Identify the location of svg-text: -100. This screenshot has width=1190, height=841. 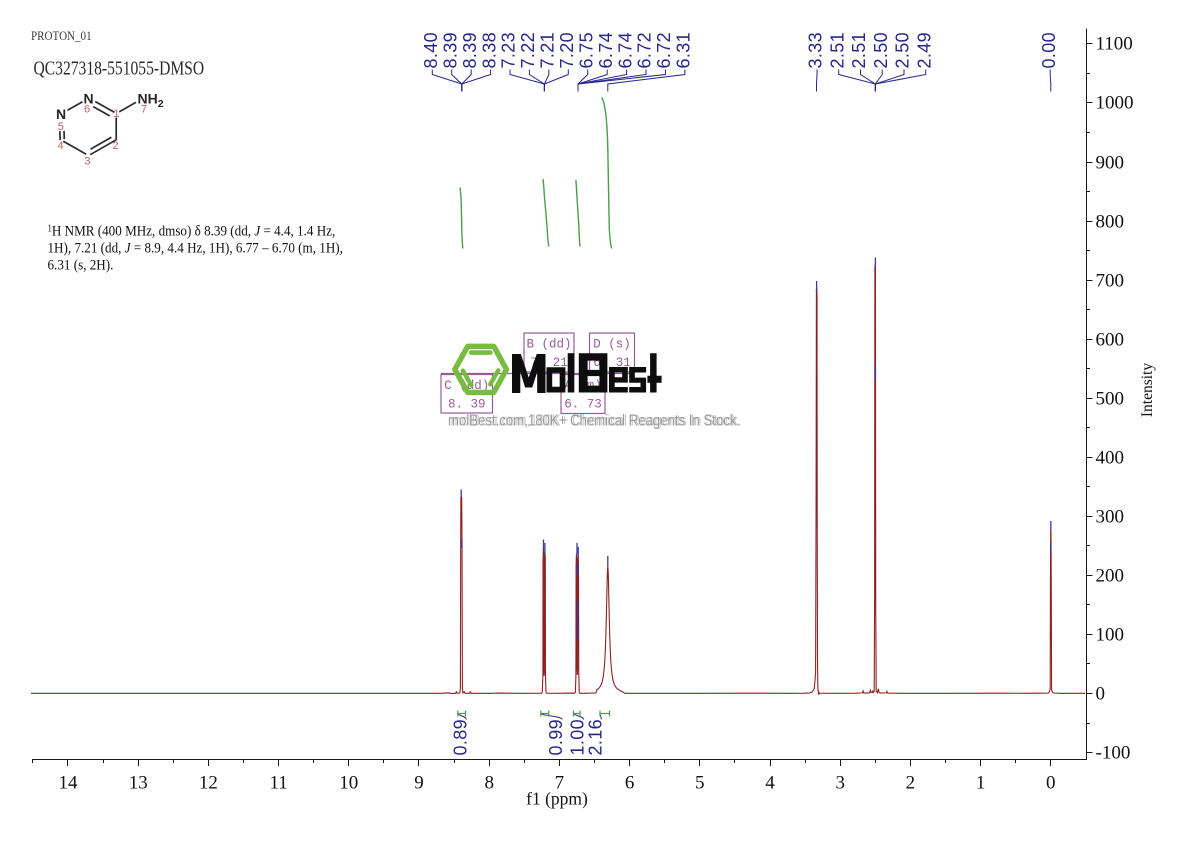
(1113, 753).